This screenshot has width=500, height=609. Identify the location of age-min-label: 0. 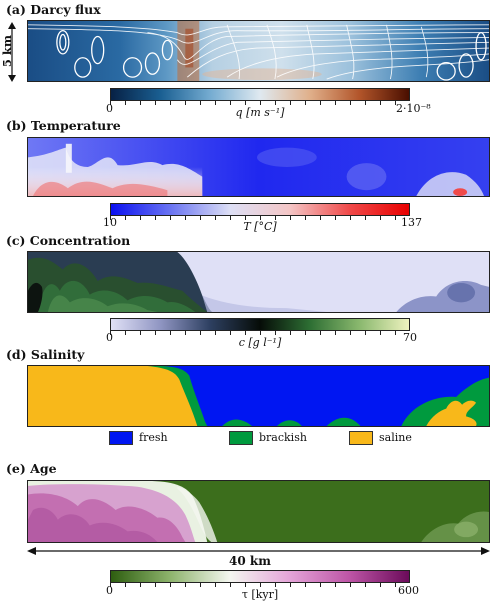
(109, 590).